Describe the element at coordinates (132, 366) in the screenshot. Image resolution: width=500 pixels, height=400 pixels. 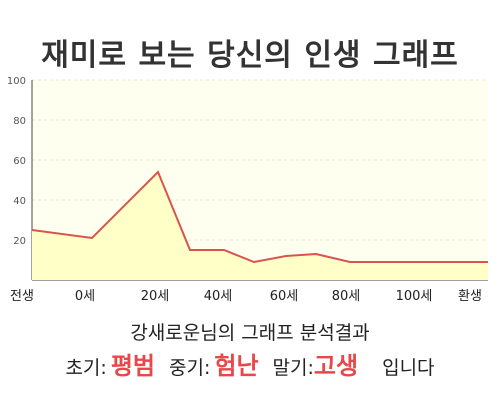
I see `early-value: 평범` at that location.